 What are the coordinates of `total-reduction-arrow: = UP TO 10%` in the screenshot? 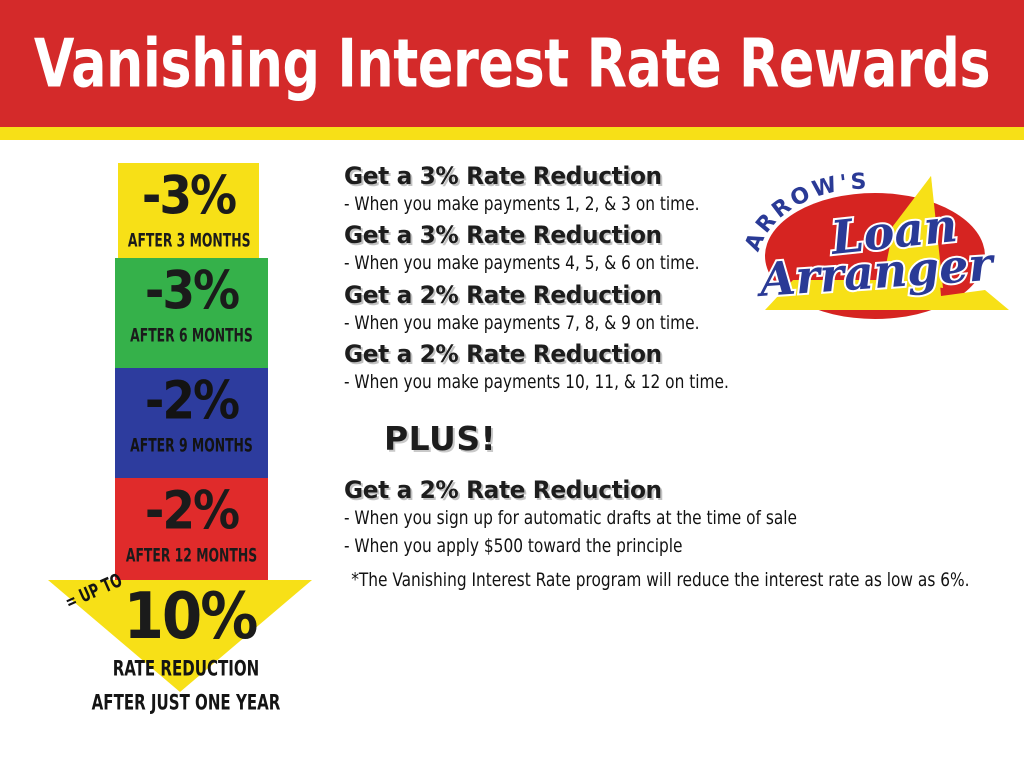 It's located at (180, 631).